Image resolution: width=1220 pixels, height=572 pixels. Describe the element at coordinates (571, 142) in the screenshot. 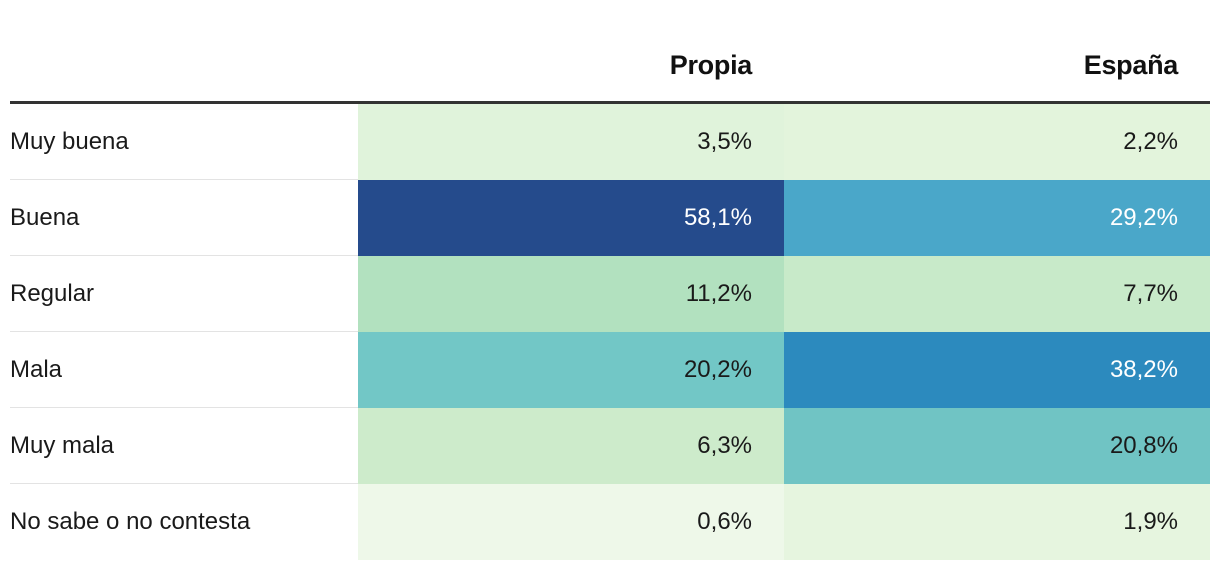

I see `cell-propia: 3,5%` at that location.